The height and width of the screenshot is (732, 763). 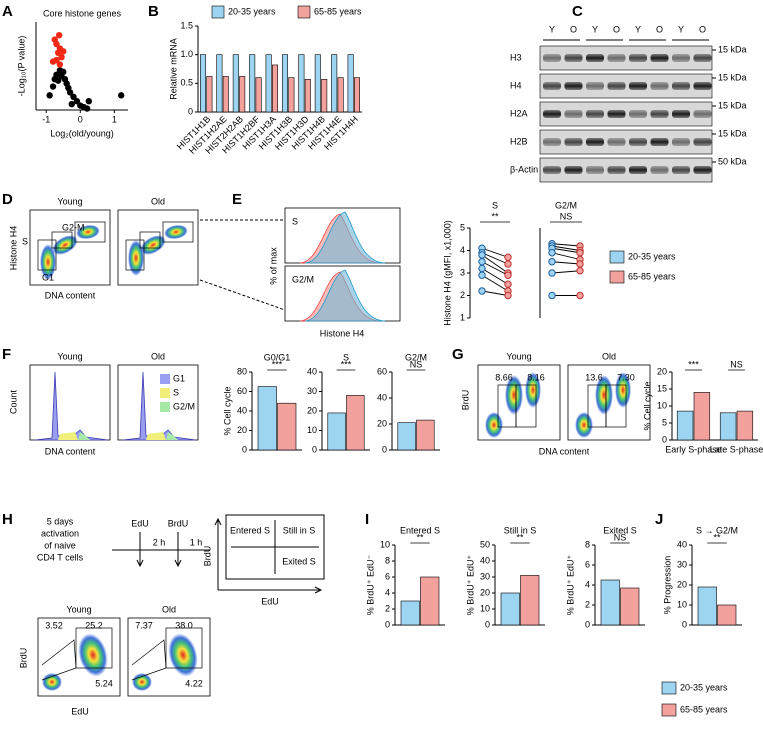 I want to click on protocol-text: of naive, so click(x=60, y=545).